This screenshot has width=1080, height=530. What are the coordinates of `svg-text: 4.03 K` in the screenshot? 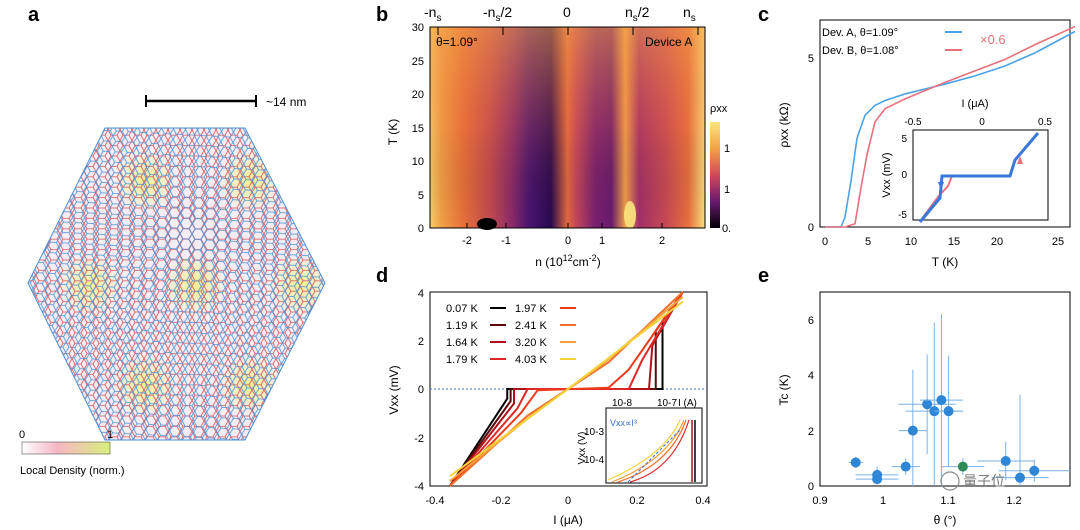 It's located at (531, 360).